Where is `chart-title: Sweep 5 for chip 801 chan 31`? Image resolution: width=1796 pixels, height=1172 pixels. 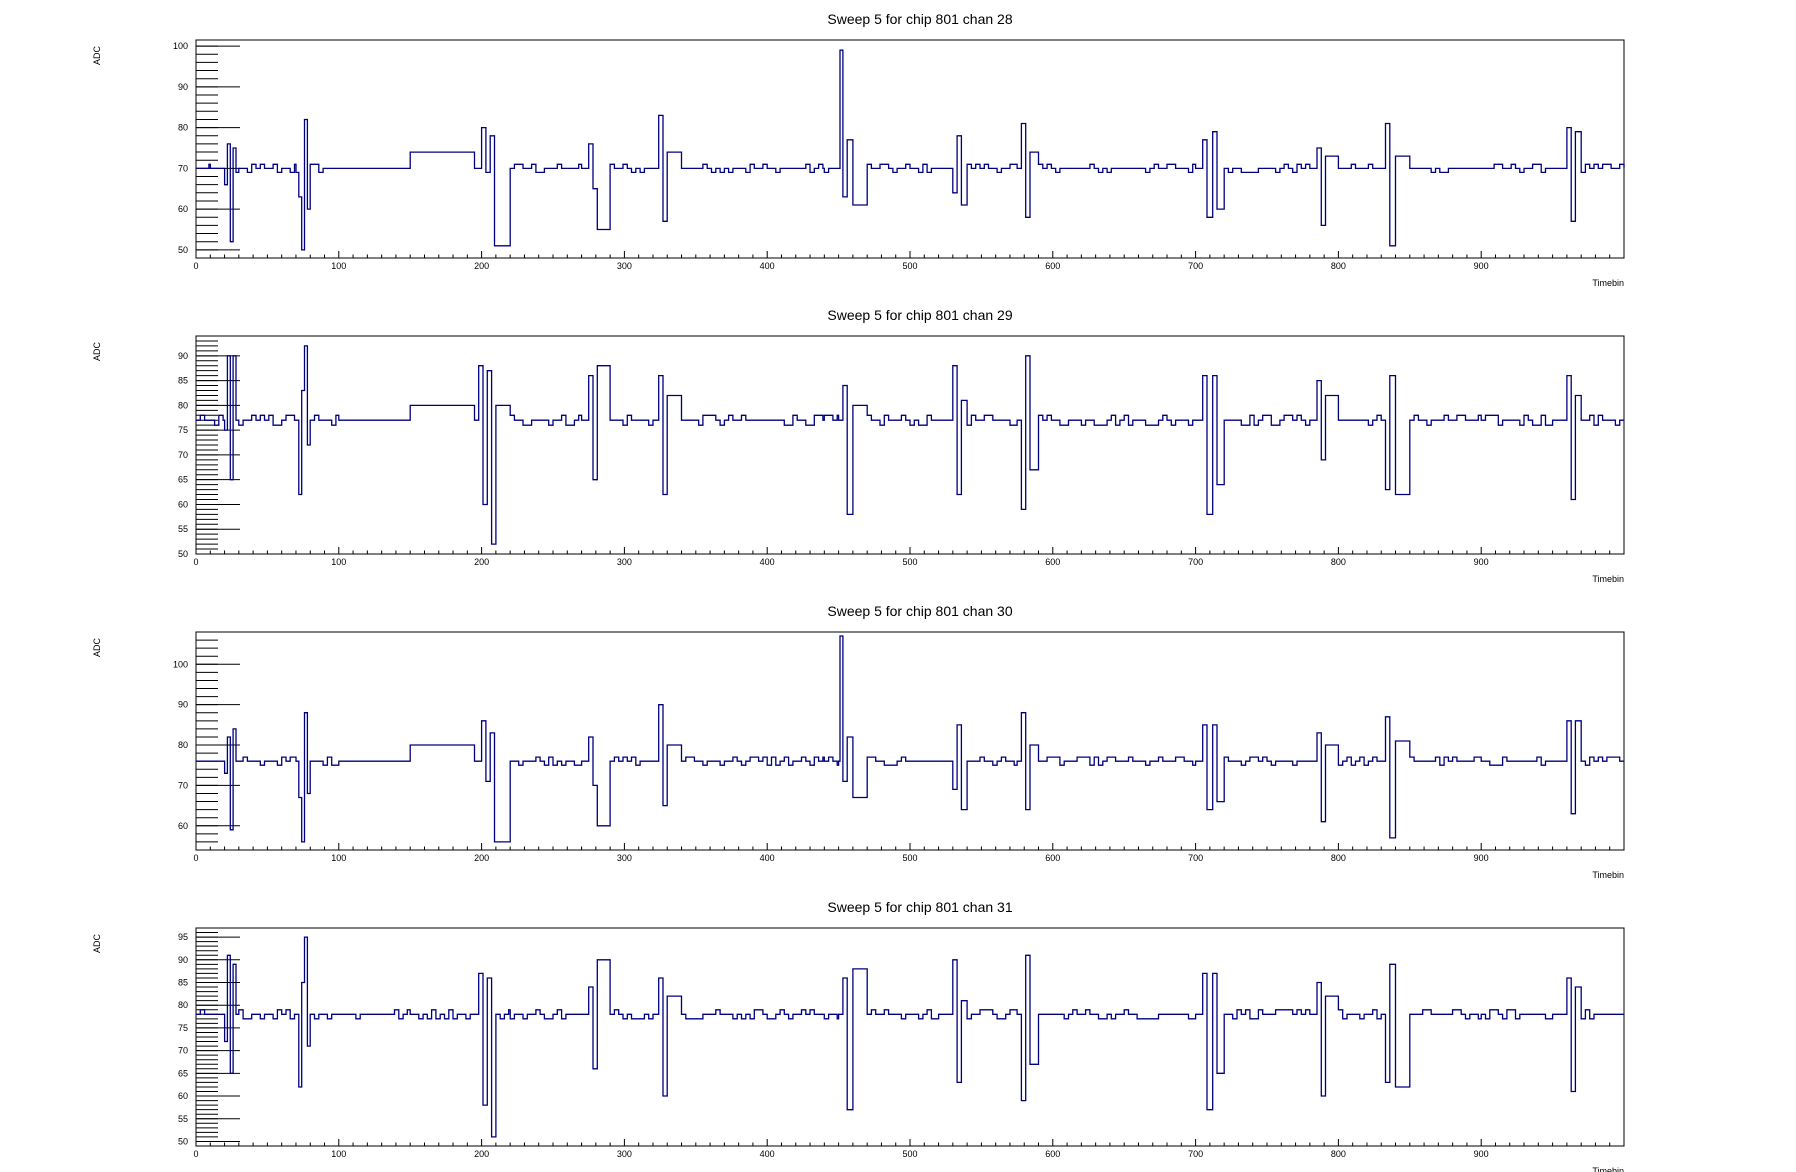
chart-title: Sweep 5 for chip 801 chan 31 is located at coordinates (919, 907).